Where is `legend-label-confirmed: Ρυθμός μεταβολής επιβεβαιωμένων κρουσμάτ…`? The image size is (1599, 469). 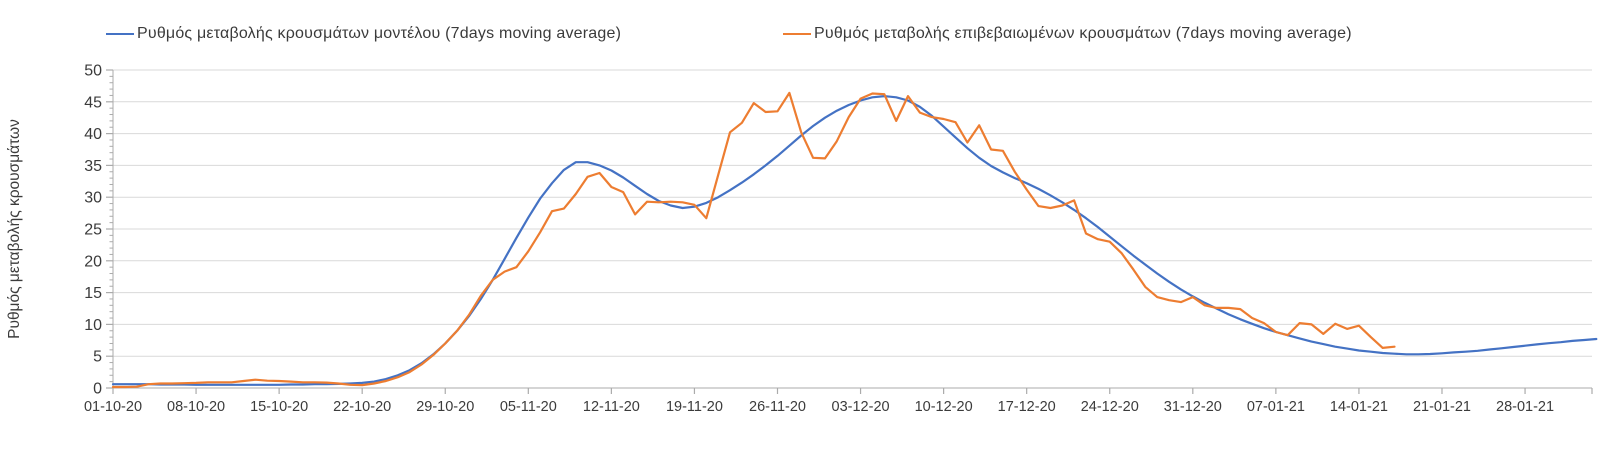
legend-label-confirmed: Ρυθμός μεταβολής επιβεβαιωμένων κρουσμάτ… is located at coordinates (1083, 33).